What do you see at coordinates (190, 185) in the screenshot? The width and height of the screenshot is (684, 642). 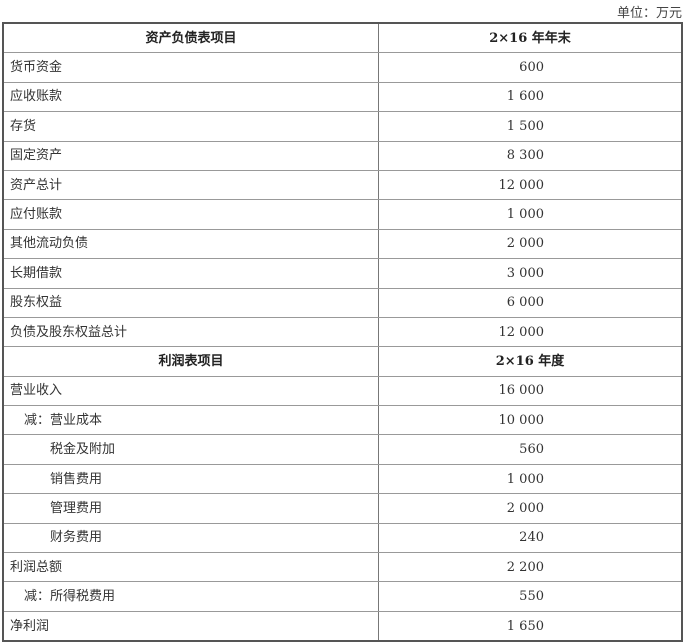 I see `row-item: 资产总计` at bounding box center [190, 185].